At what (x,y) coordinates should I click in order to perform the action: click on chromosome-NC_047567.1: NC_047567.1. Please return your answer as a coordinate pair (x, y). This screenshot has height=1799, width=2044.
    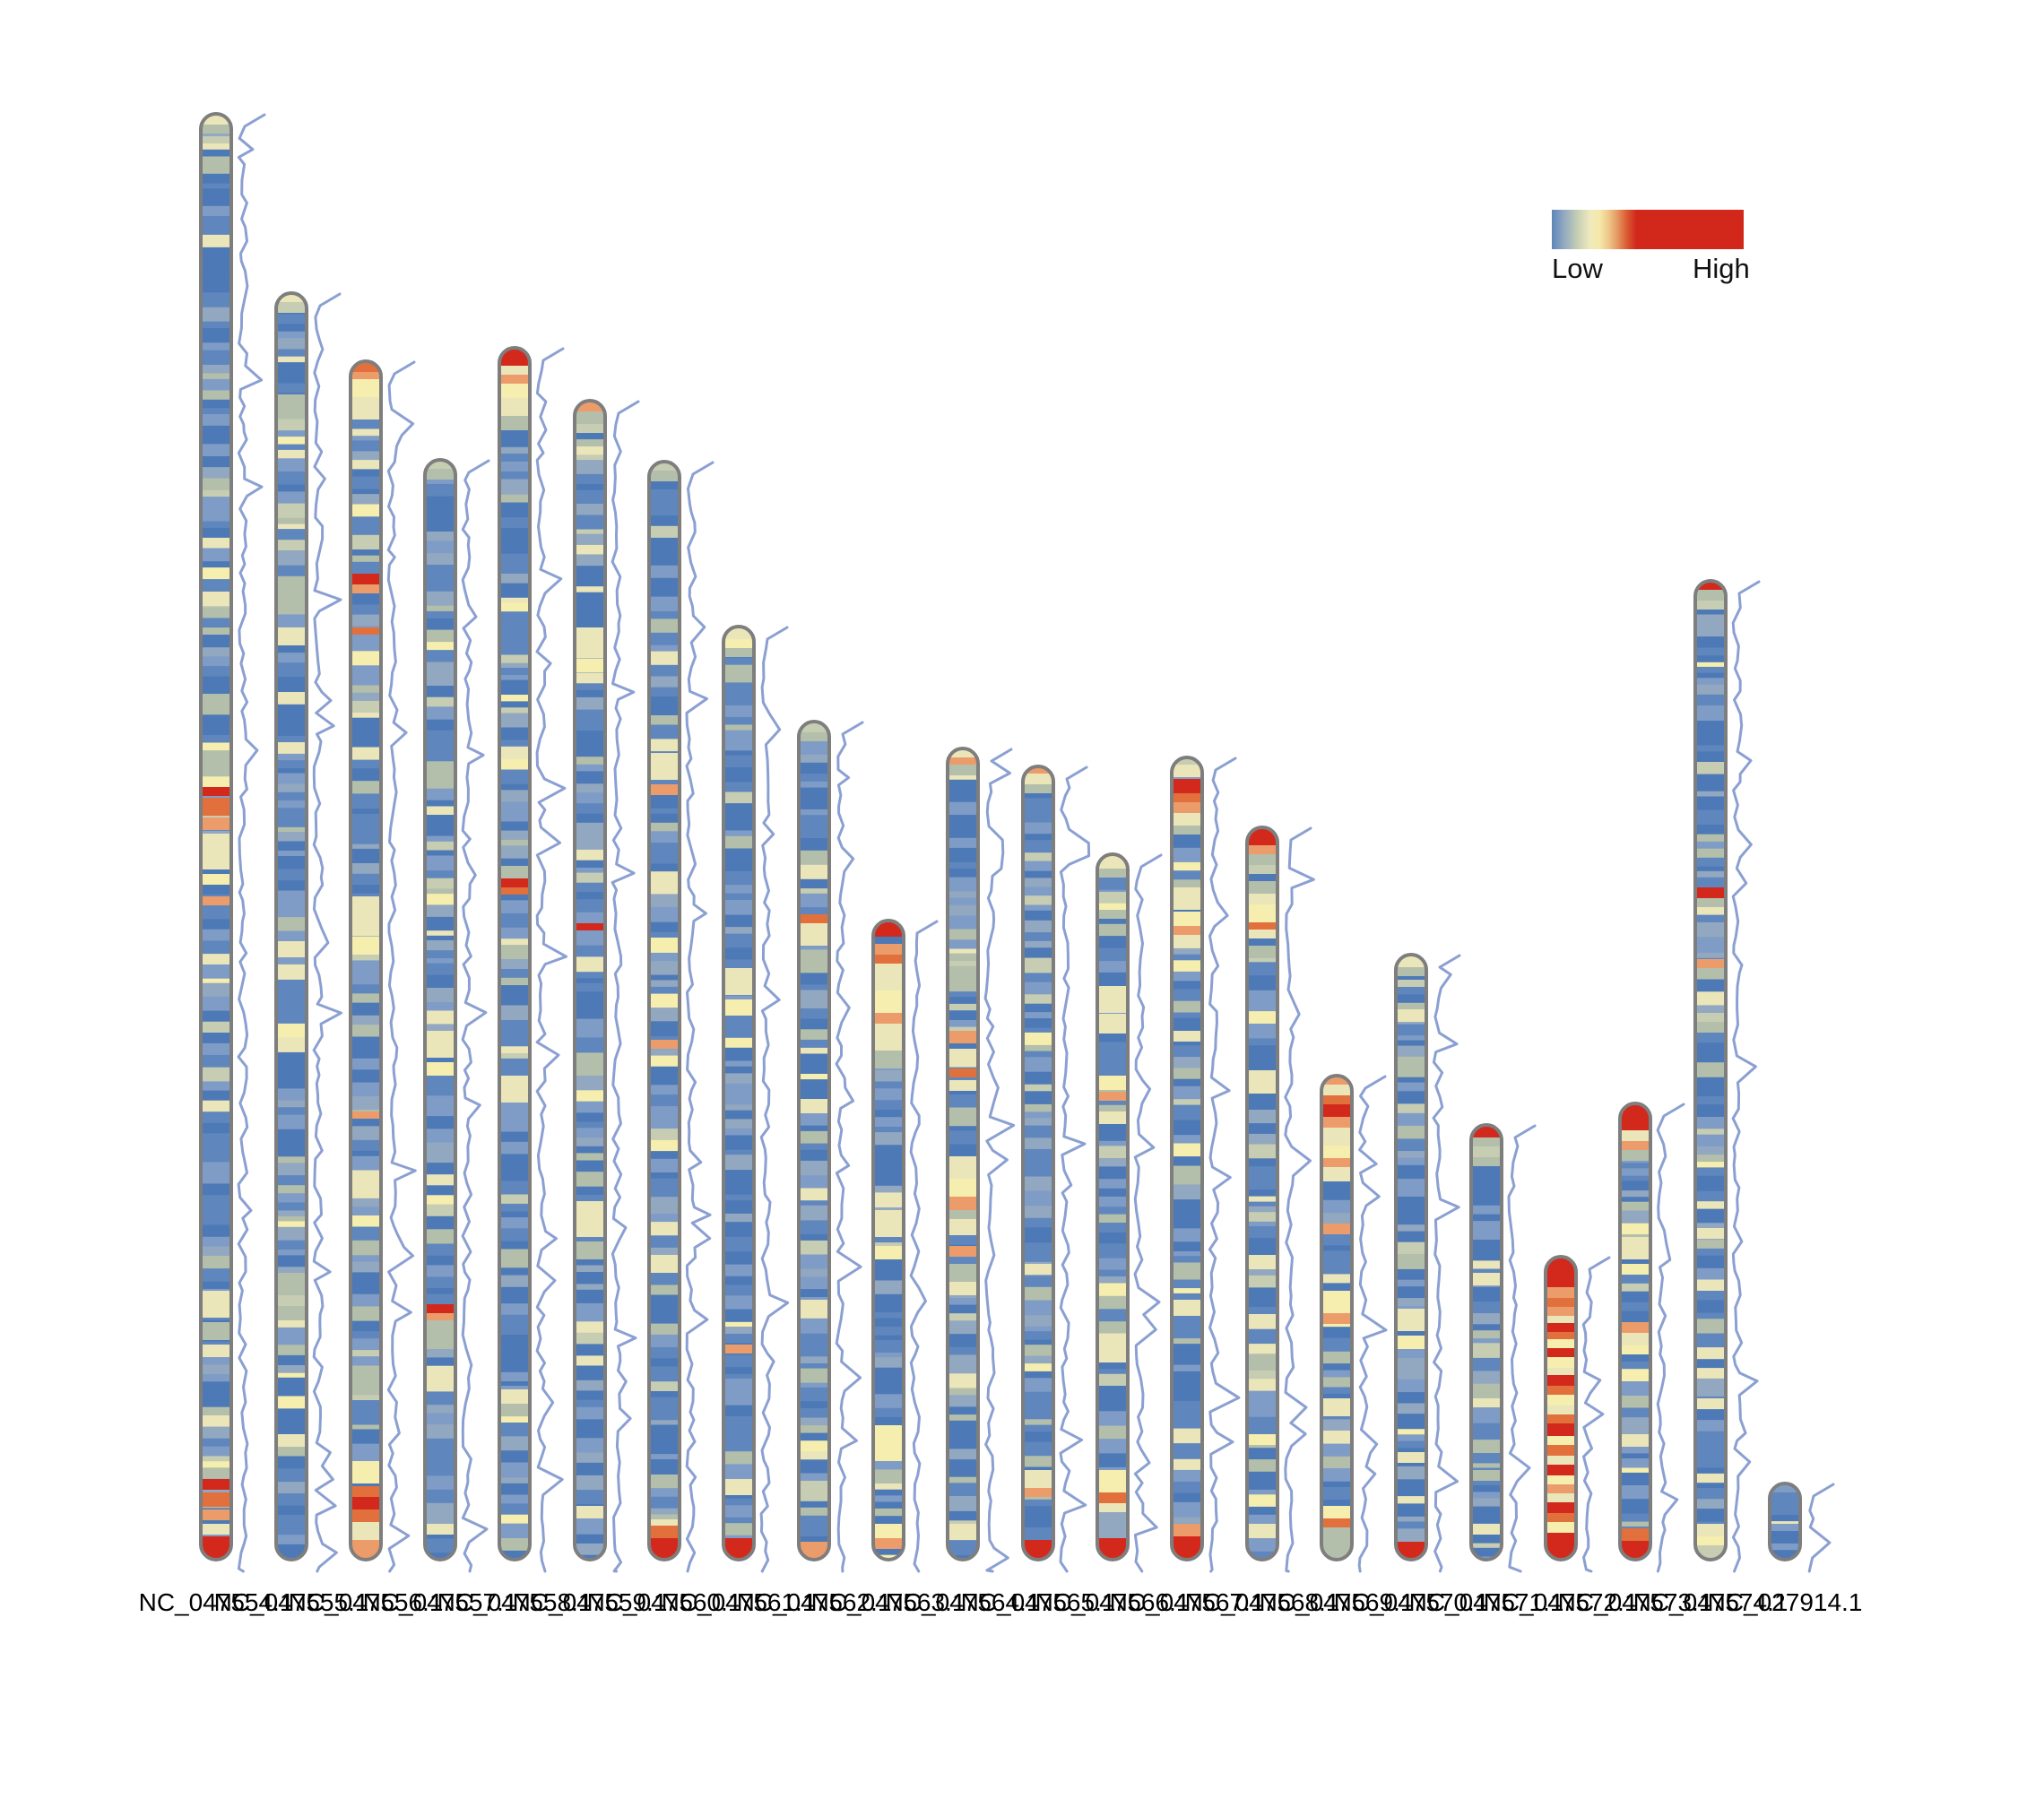
    Looking at the image, I should click on (1187, 1186).